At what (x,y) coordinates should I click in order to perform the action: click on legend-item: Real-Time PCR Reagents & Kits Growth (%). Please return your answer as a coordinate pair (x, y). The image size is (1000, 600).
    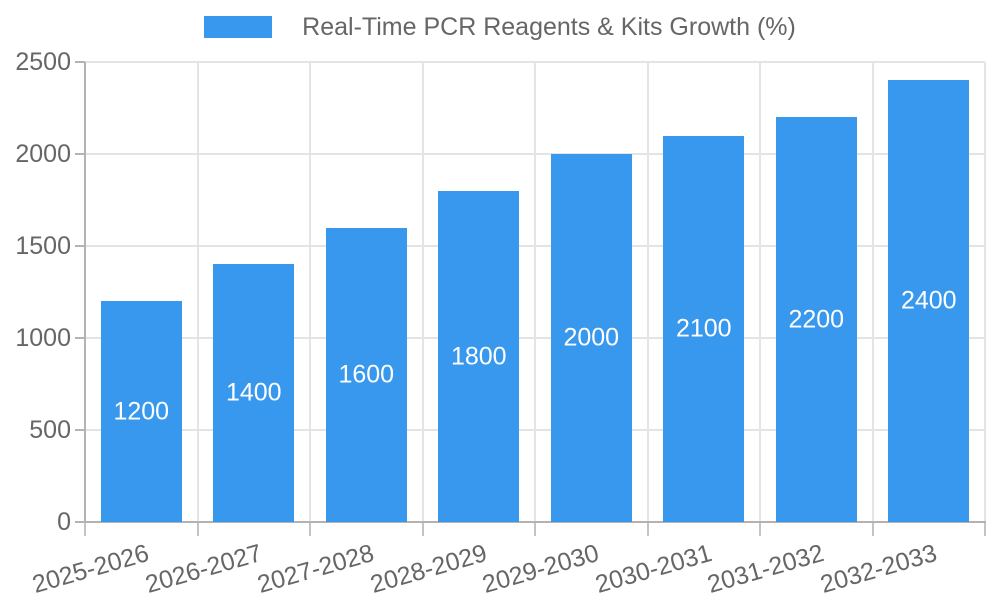
    Looking at the image, I should click on (500, 27).